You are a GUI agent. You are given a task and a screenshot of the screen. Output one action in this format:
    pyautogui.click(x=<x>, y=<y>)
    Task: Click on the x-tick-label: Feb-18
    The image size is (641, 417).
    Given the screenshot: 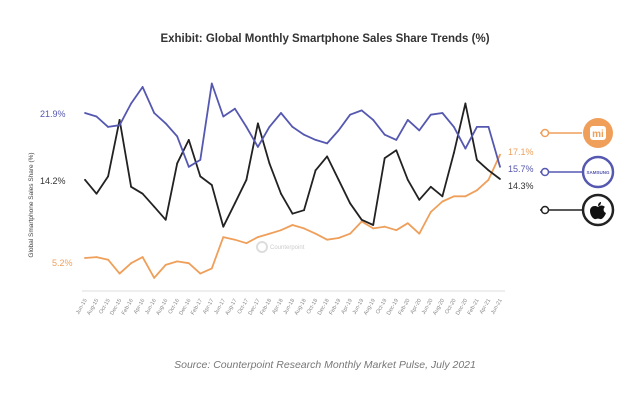 What is the action you would take?
    pyautogui.click(x=266, y=307)
    